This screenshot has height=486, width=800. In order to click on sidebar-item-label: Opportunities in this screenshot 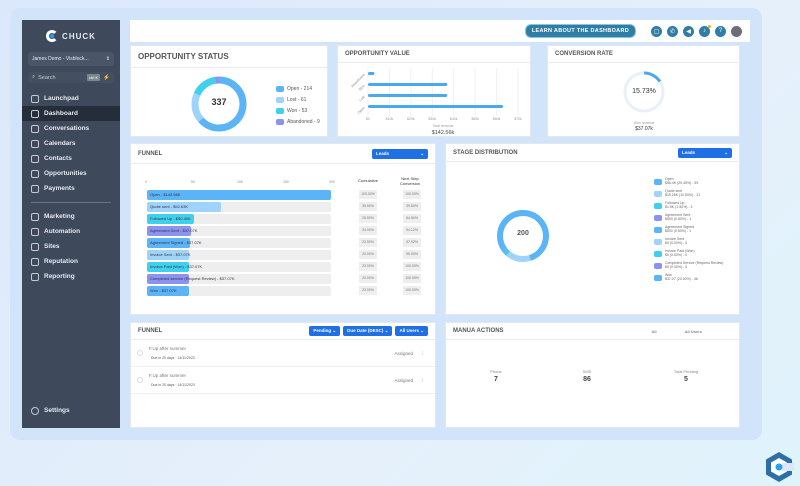, I will do `click(65, 173)`.